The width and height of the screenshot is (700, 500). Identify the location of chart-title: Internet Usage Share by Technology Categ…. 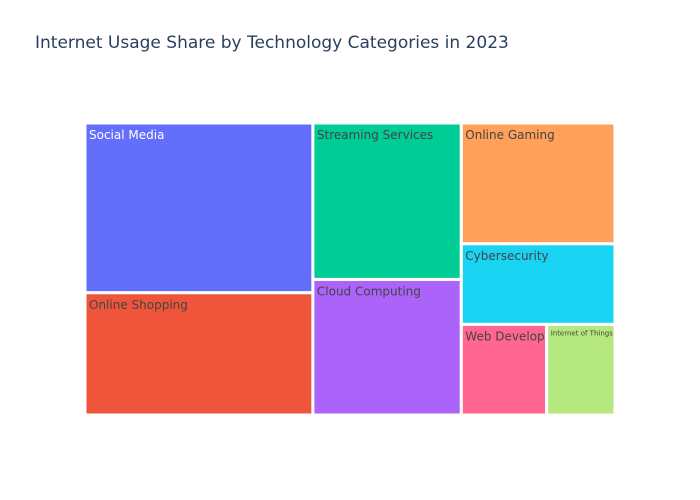
(272, 43).